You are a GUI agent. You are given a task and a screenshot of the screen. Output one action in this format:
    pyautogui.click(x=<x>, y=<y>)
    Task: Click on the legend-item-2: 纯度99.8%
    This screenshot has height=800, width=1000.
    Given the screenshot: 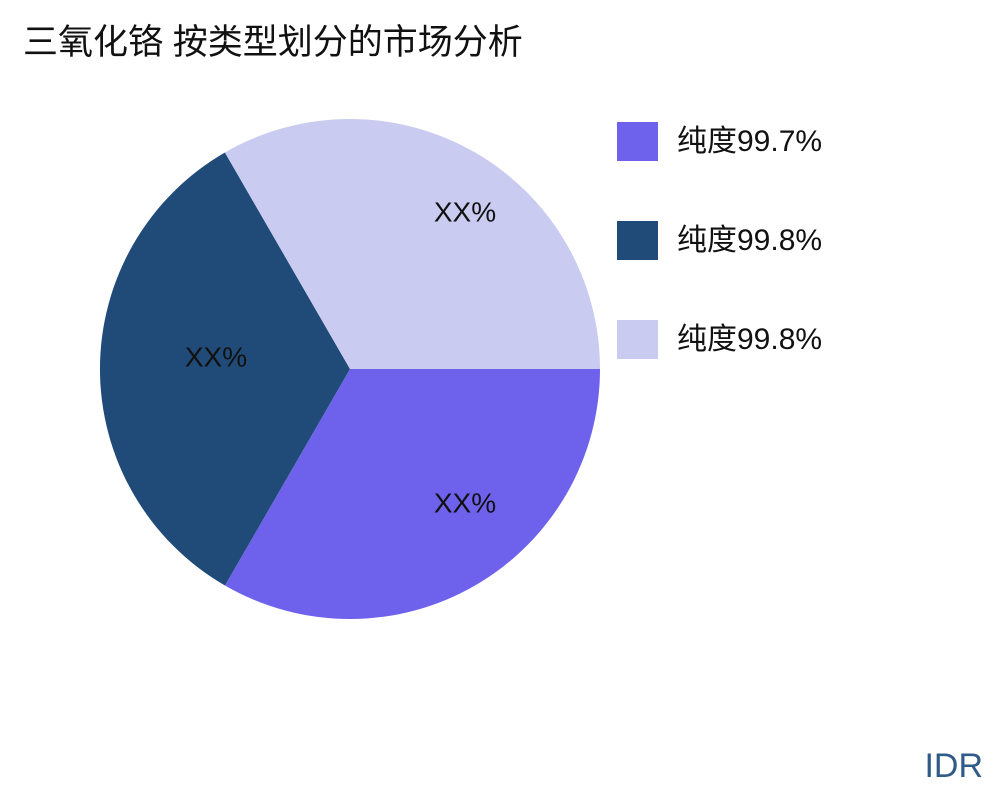 What is the action you would take?
    pyautogui.click(x=719, y=339)
    